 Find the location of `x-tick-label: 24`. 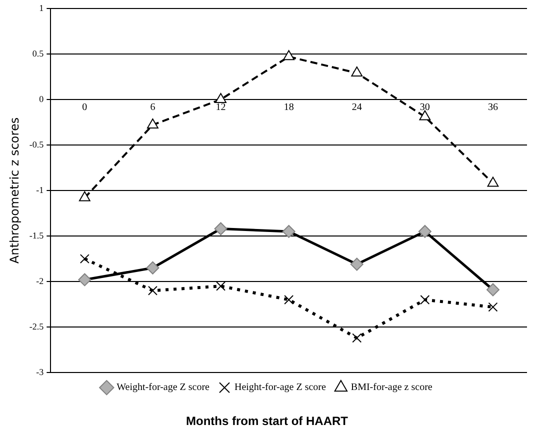

x-tick-label: 24 is located at coordinates (357, 108).